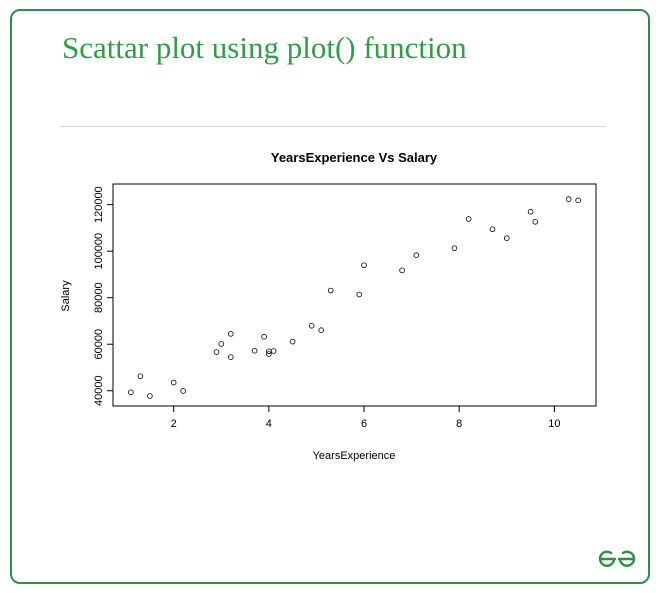  I want to click on x-tick-label: 6, so click(364, 424).